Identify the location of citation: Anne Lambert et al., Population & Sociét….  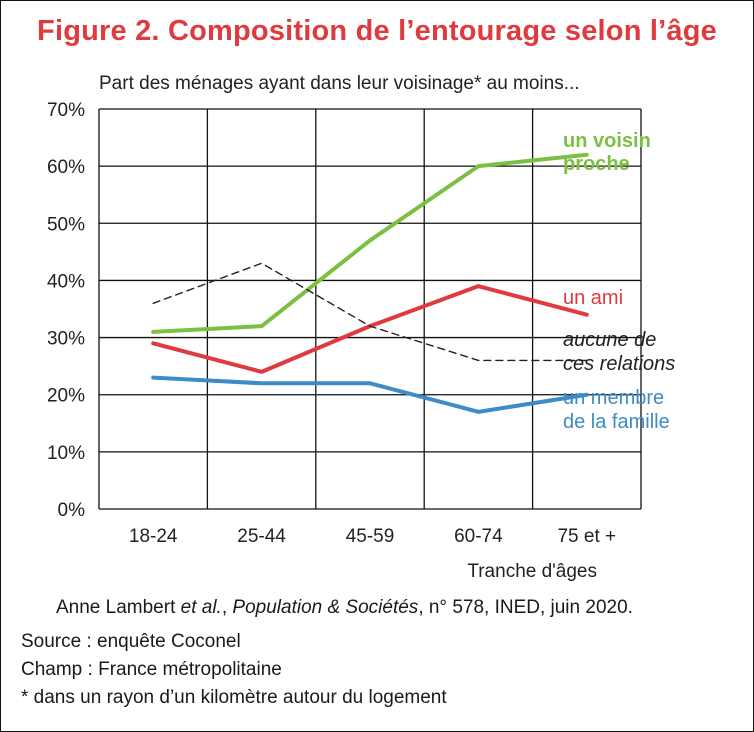
(344, 608).